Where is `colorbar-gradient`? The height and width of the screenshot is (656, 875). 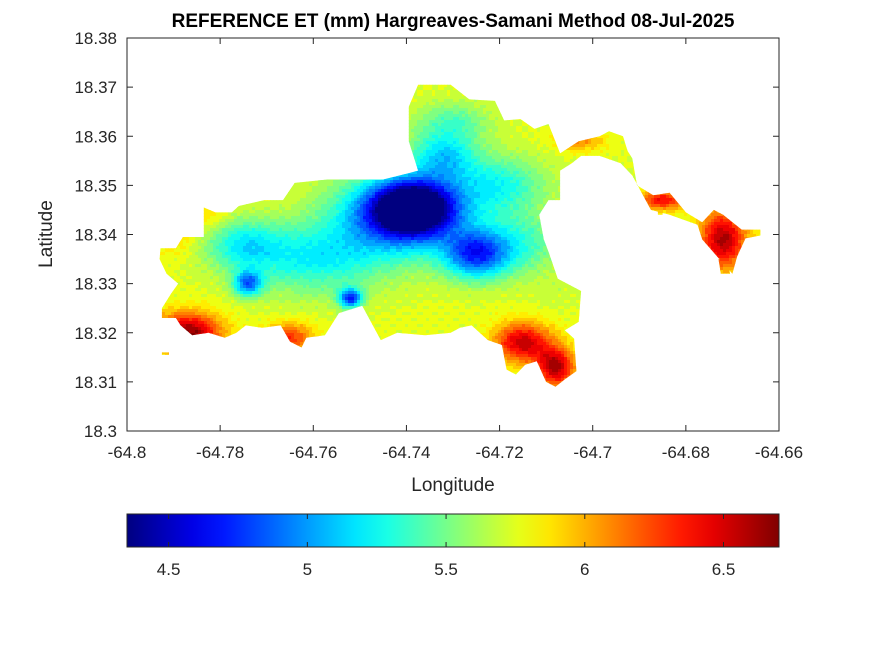 colorbar-gradient is located at coordinates (453, 530).